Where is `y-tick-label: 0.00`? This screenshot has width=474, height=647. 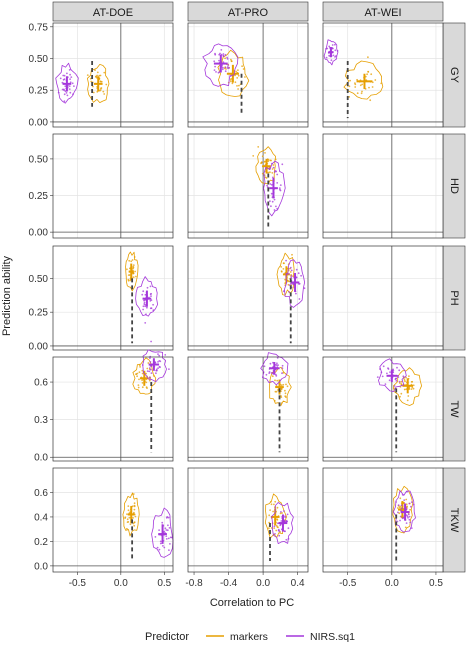 y-tick-label: 0.00 is located at coordinates (39, 346).